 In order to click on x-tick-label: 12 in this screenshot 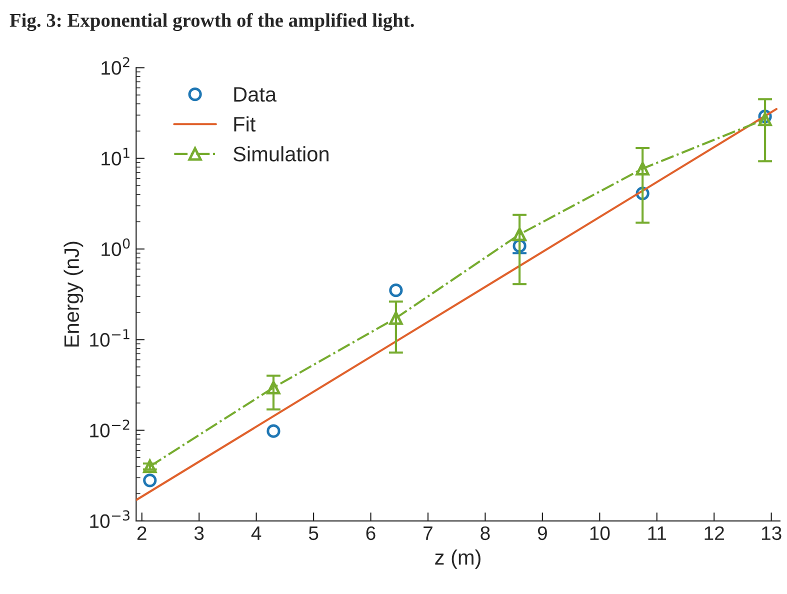, I will do `click(714, 533)`.